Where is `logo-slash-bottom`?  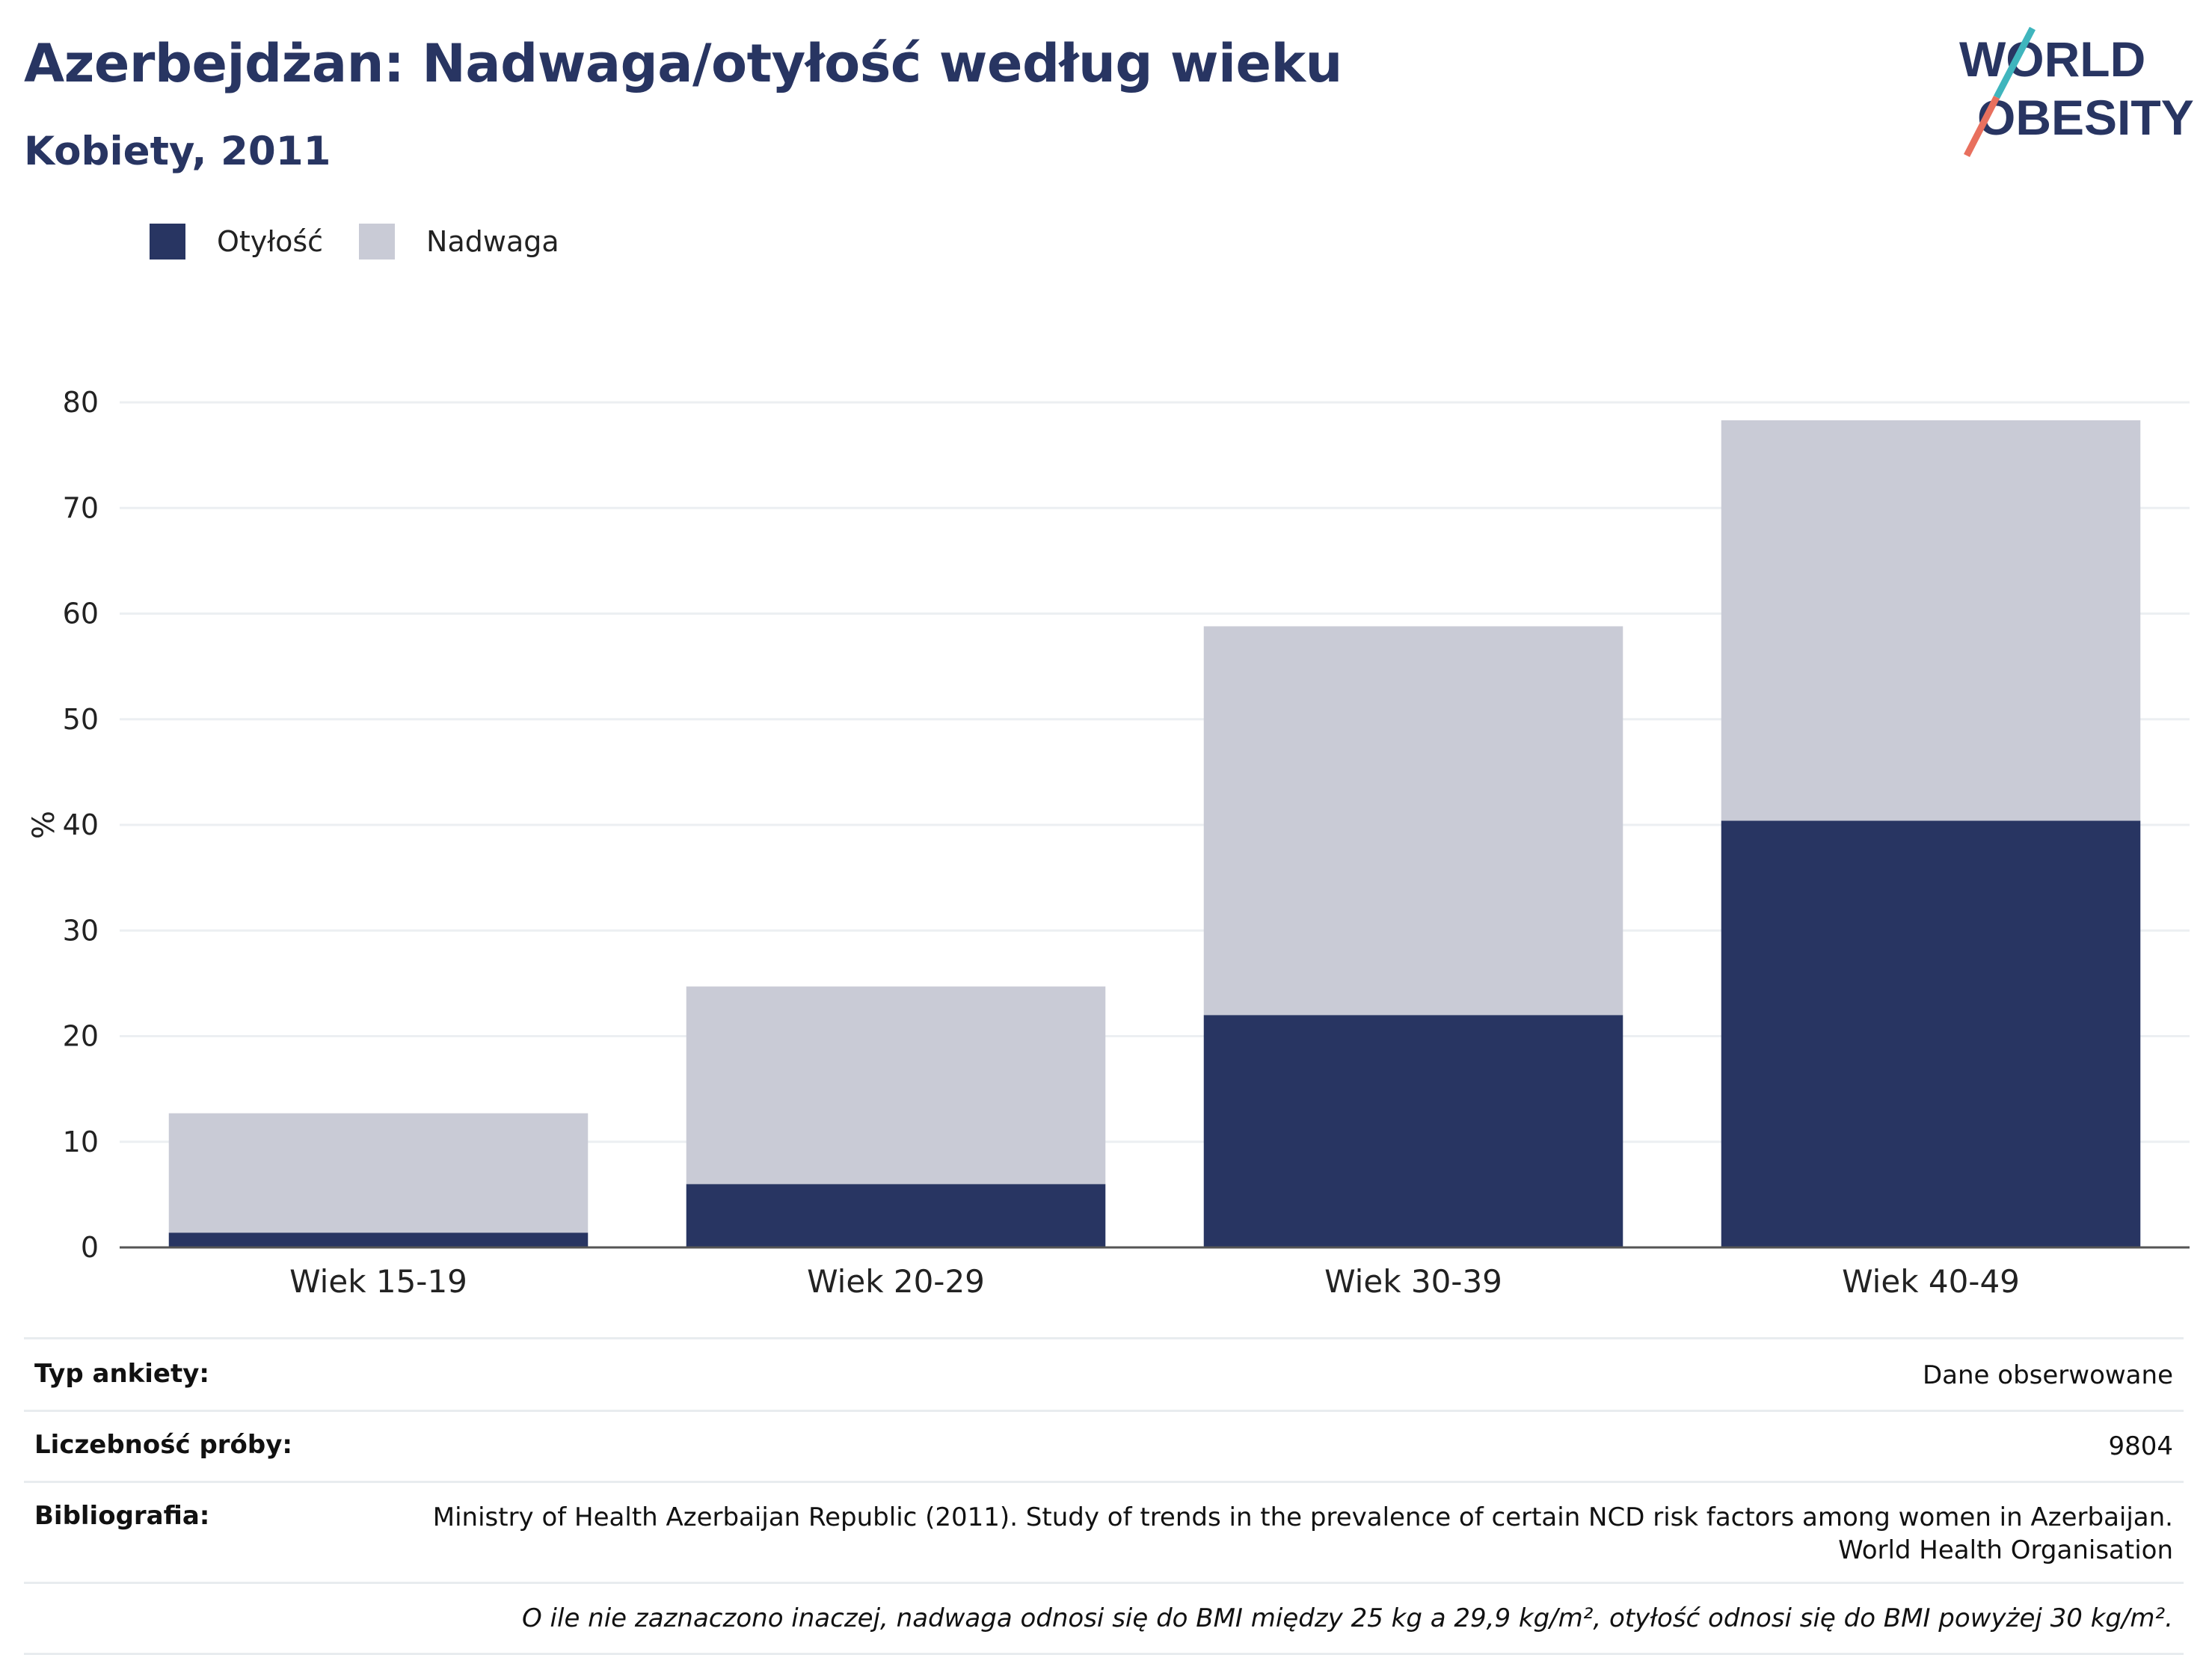 logo-slash-bottom is located at coordinates (1981, 126).